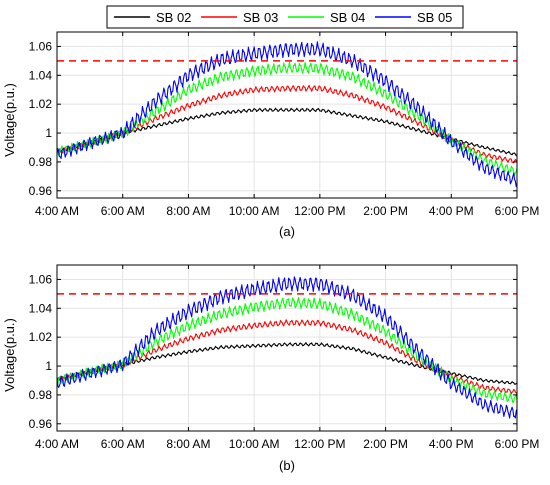  What do you see at coordinates (347, 17) in the screenshot?
I see `legend-label-sb04: SB 04` at bounding box center [347, 17].